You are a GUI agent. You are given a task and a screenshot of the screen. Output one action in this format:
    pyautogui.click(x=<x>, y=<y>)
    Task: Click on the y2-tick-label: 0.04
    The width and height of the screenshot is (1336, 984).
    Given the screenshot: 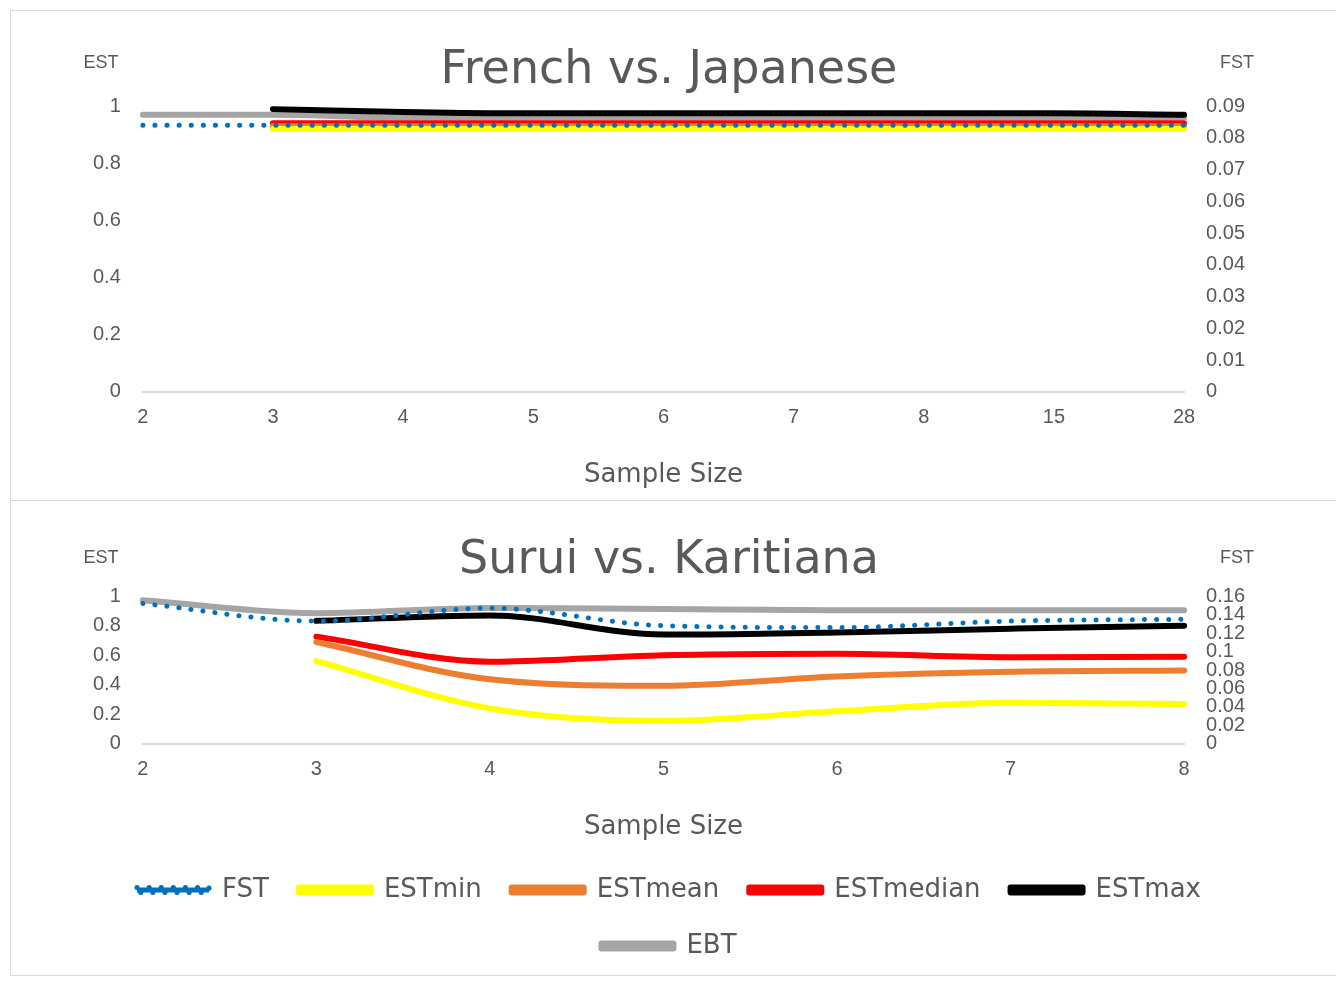 What is the action you would take?
    pyautogui.click(x=1226, y=263)
    